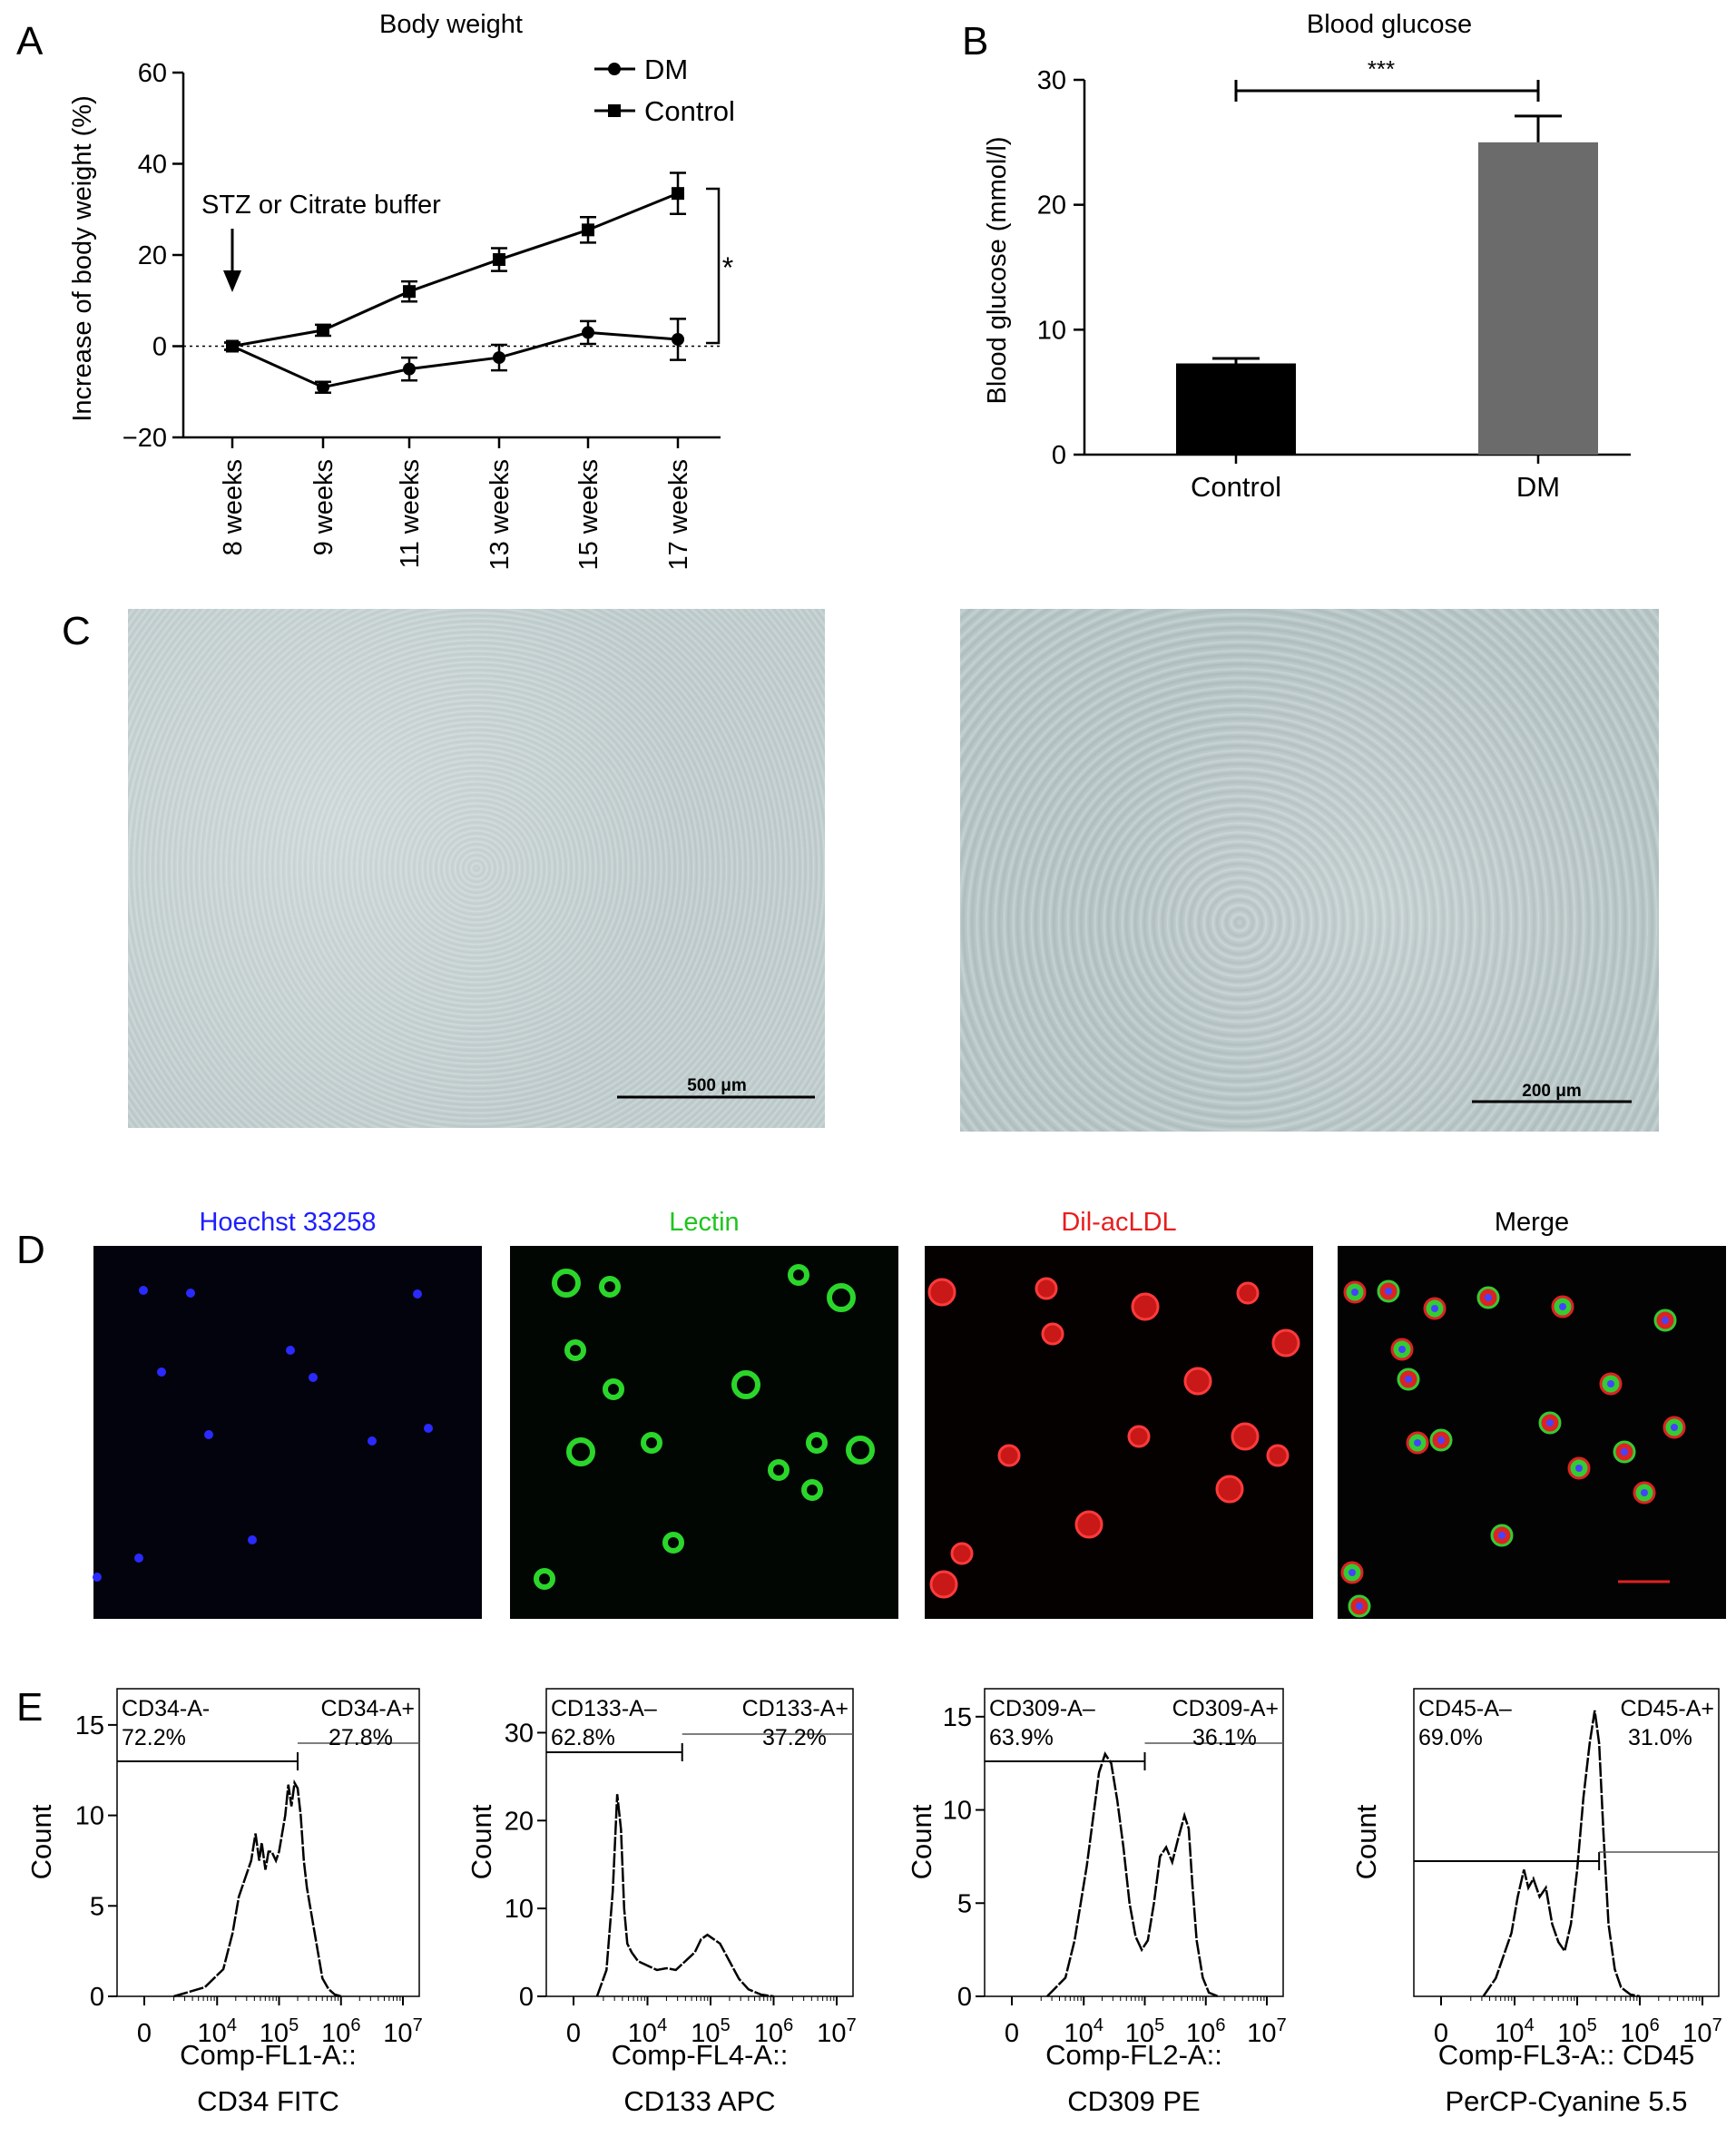  I want to click on series-line-control, so click(455, 269).